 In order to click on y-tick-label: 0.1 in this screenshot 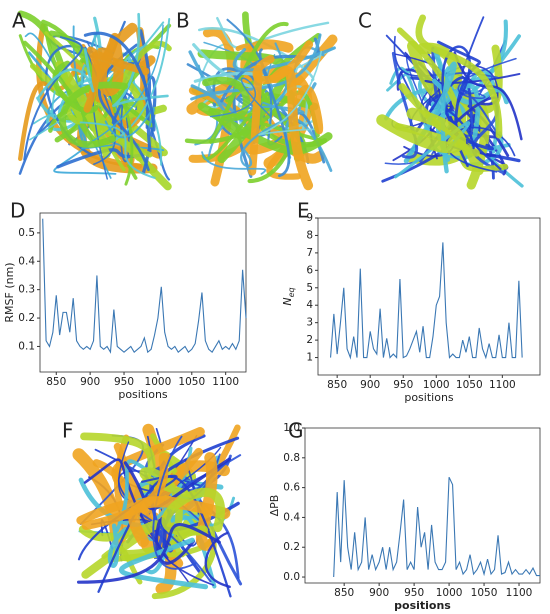, I will do `click(26, 346)`.